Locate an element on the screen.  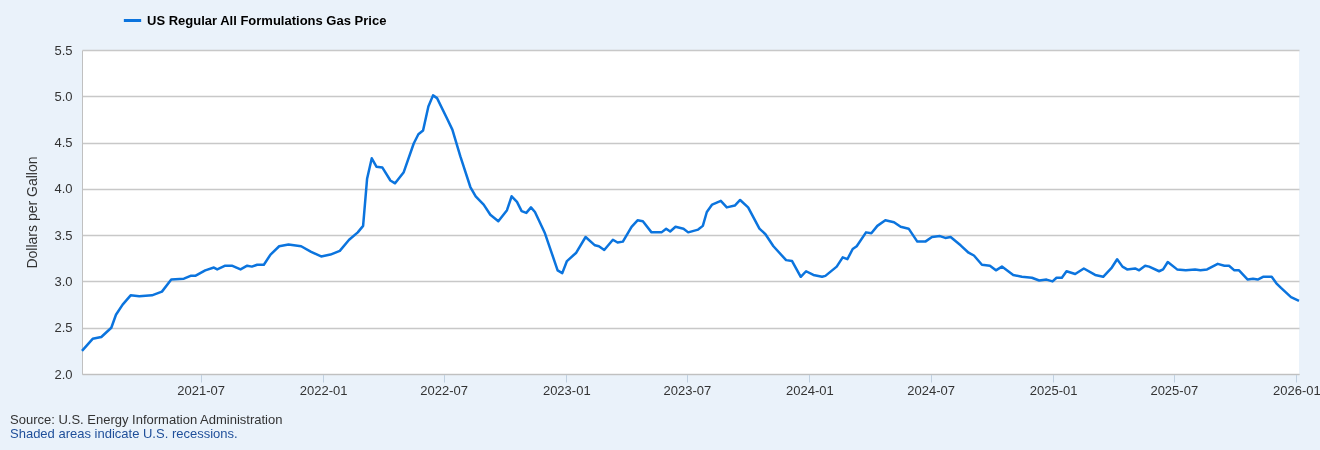
x-tick-label: 2022-01 is located at coordinates (323, 390).